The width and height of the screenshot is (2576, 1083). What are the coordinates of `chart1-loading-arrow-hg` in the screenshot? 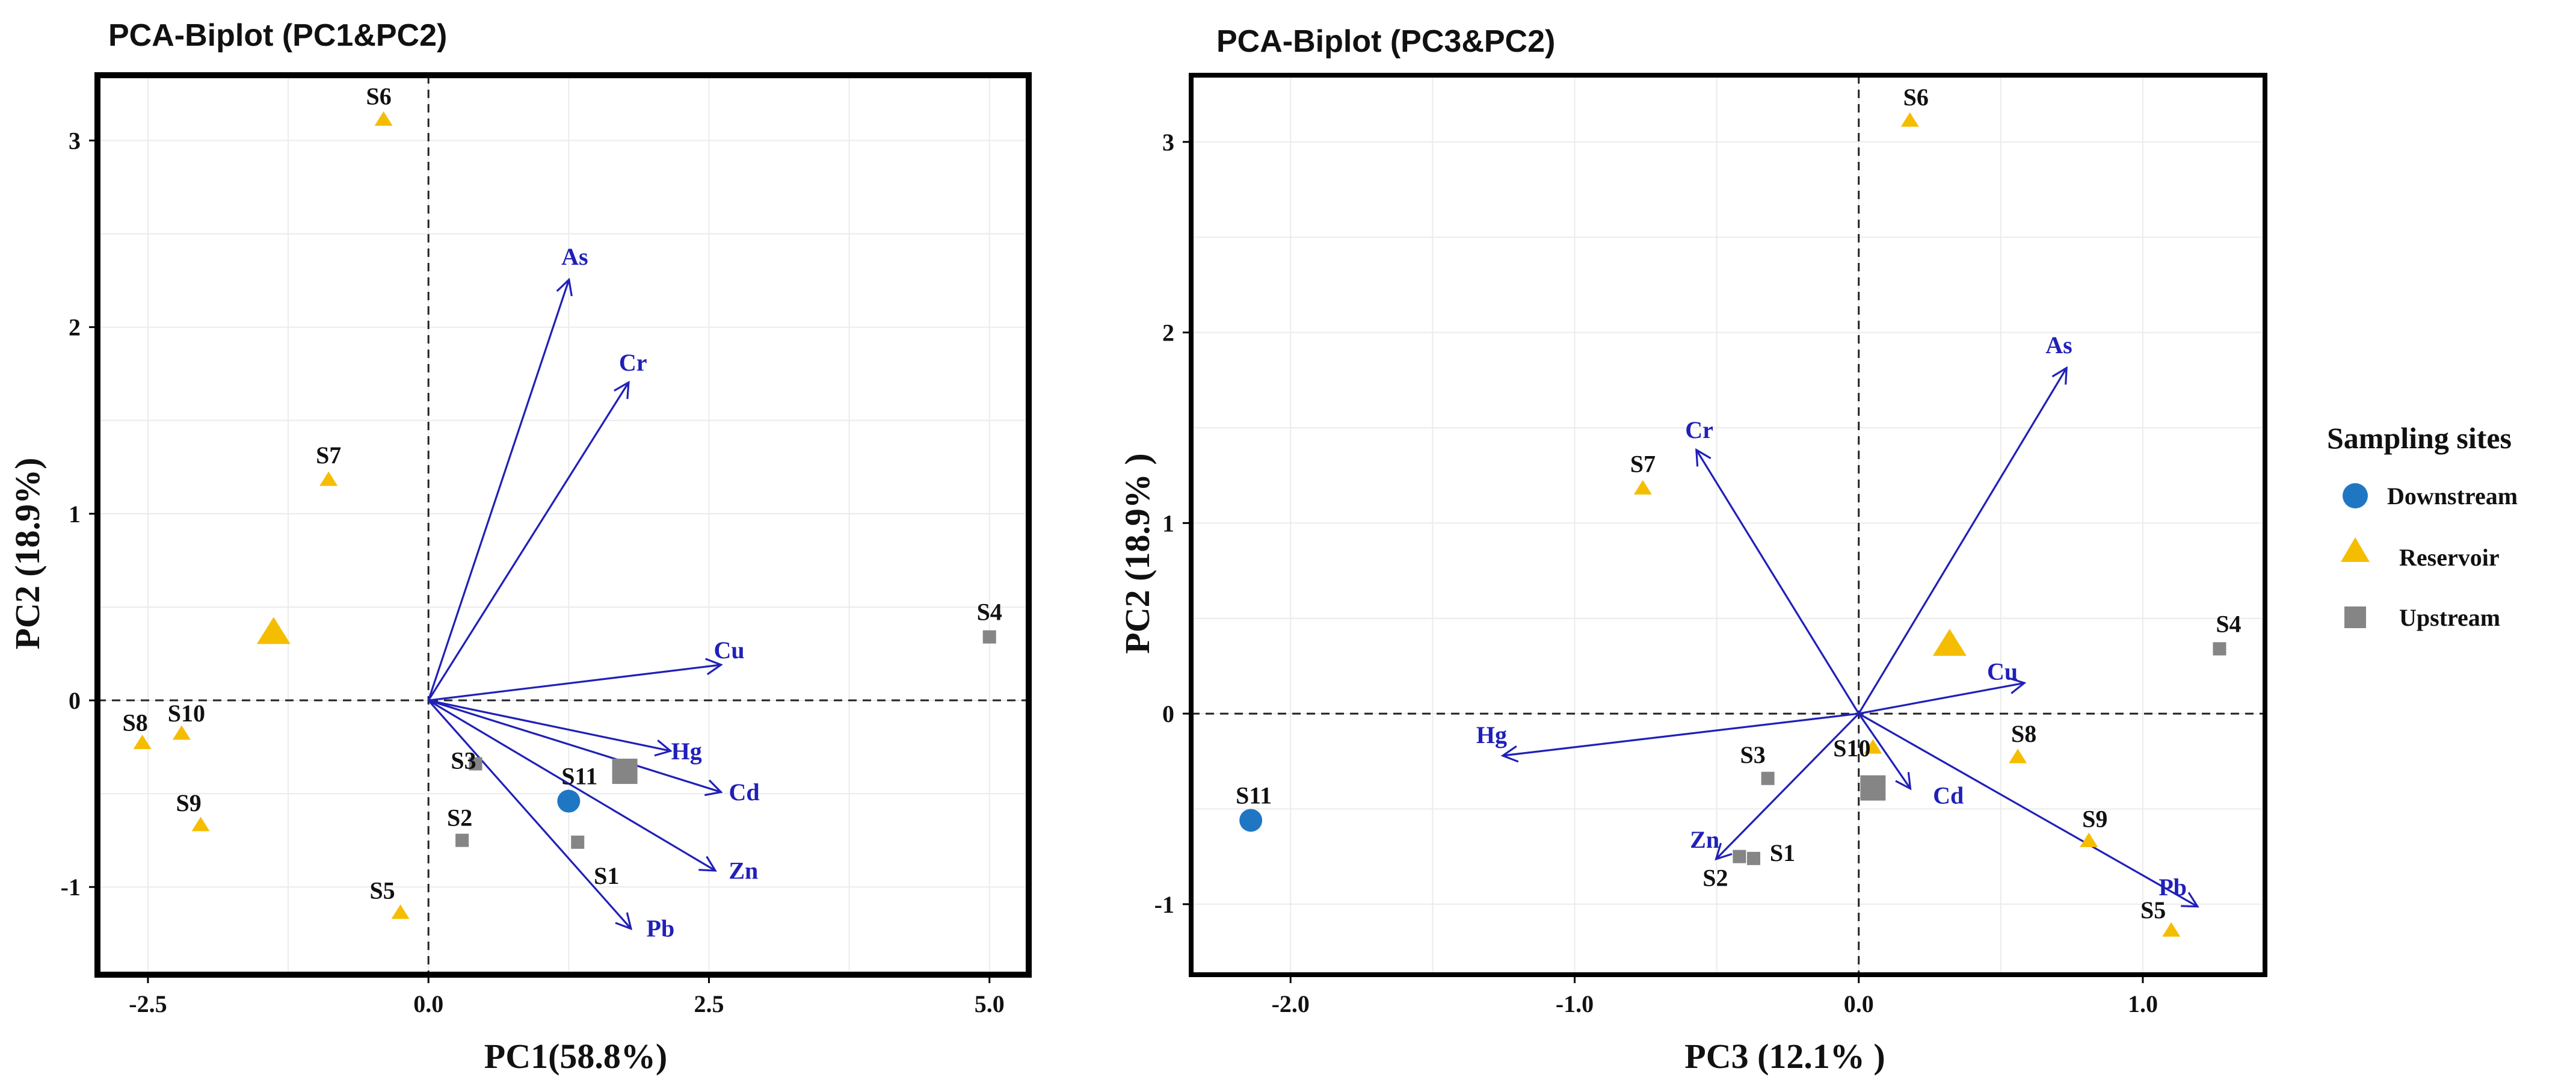 It's located at (549, 725).